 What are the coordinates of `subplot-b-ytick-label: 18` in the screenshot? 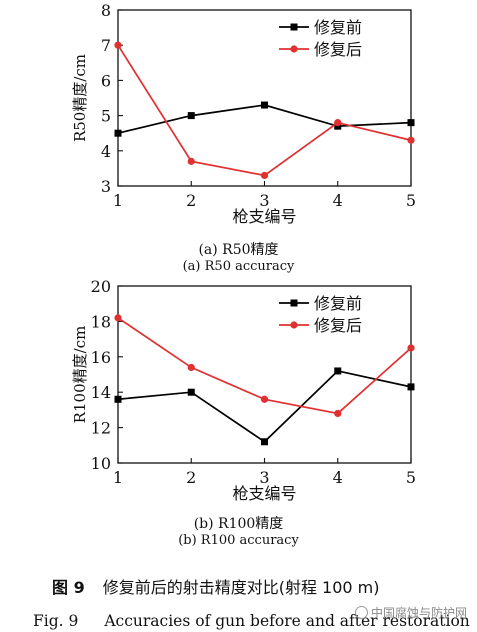 It's located at (101, 321).